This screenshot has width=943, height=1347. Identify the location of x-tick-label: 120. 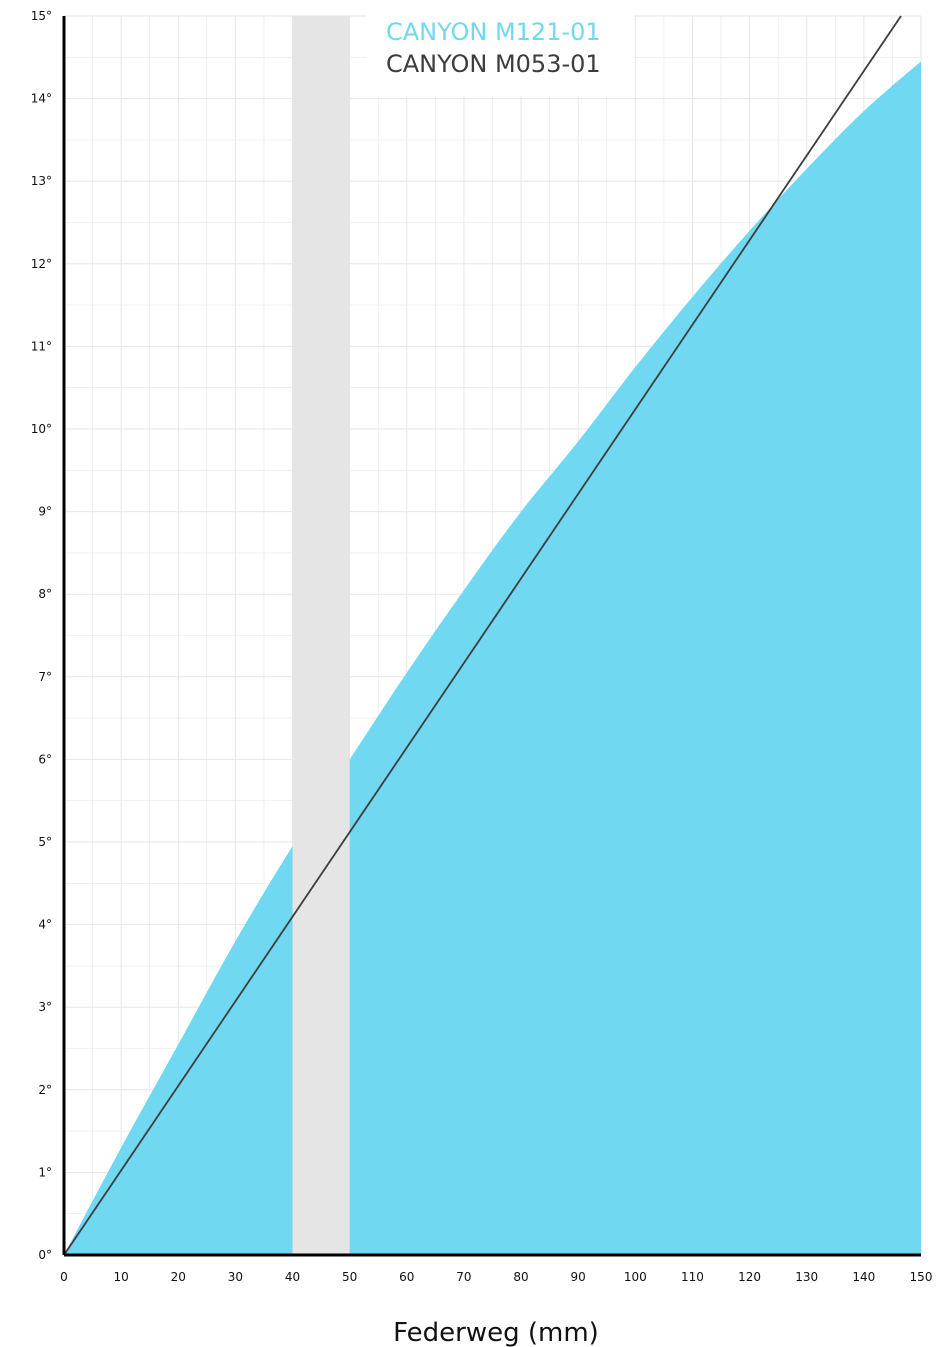
(749, 1277).